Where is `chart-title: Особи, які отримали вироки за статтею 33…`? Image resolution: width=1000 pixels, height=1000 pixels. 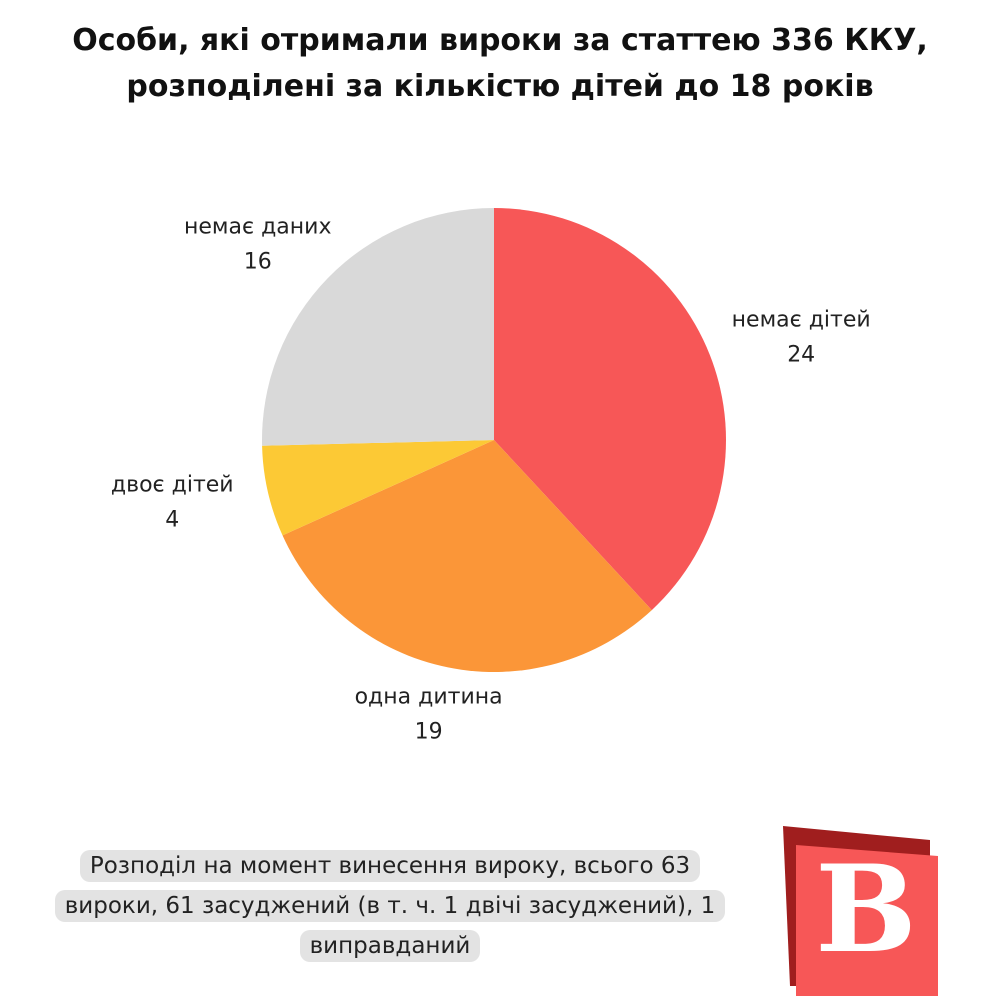 chart-title: Особи, які отримали вироки за статтею 33… is located at coordinates (500, 64).